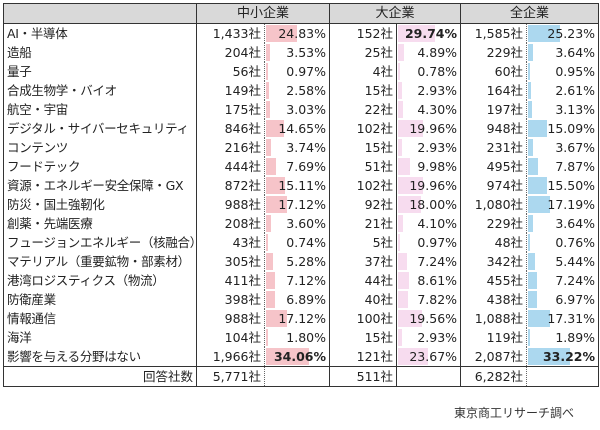 Image resolution: width=600 pixels, height=430 pixels. I want to click on sme-pct: 14.65%, so click(297, 128).